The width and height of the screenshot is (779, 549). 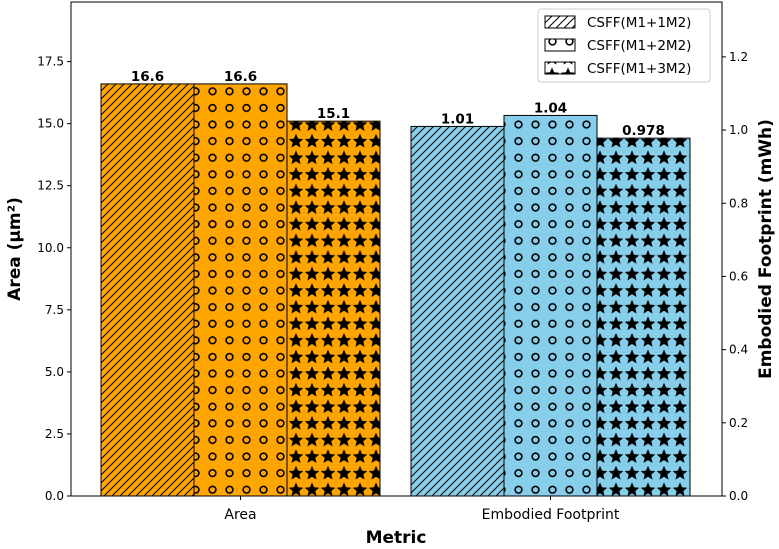 What do you see at coordinates (54, 434) in the screenshot?
I see `left-tick-label: 2.5` at bounding box center [54, 434].